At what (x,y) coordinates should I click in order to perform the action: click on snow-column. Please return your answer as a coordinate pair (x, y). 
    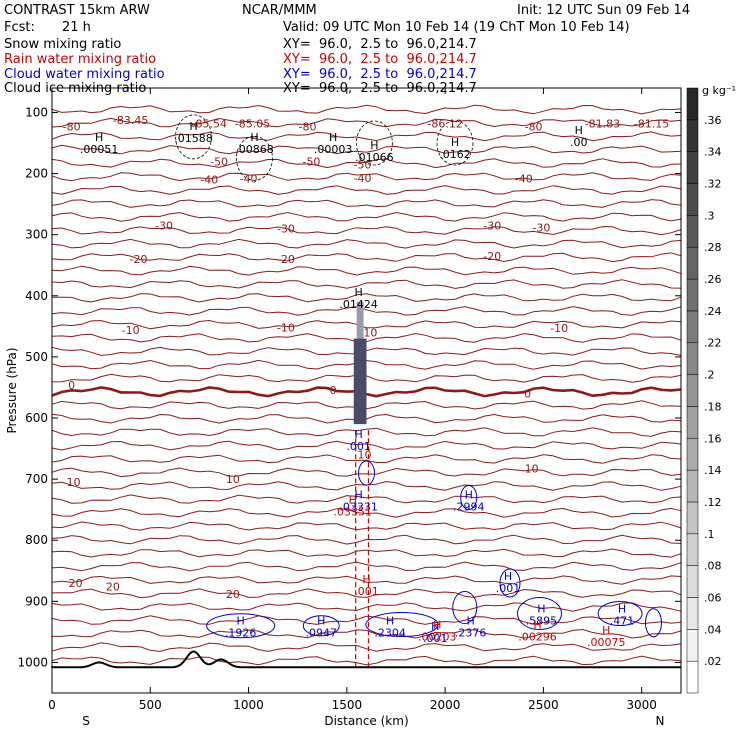
    Looking at the image, I should click on (360, 381).